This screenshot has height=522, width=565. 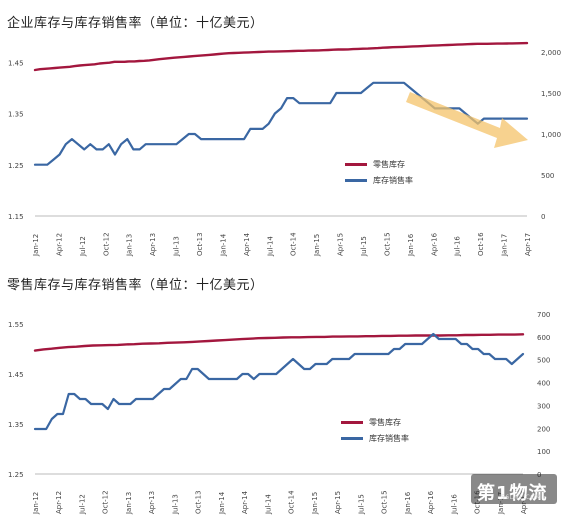 What do you see at coordinates (543, 217) in the screenshot?
I see `y-right-tick-label: 0` at bounding box center [543, 217].